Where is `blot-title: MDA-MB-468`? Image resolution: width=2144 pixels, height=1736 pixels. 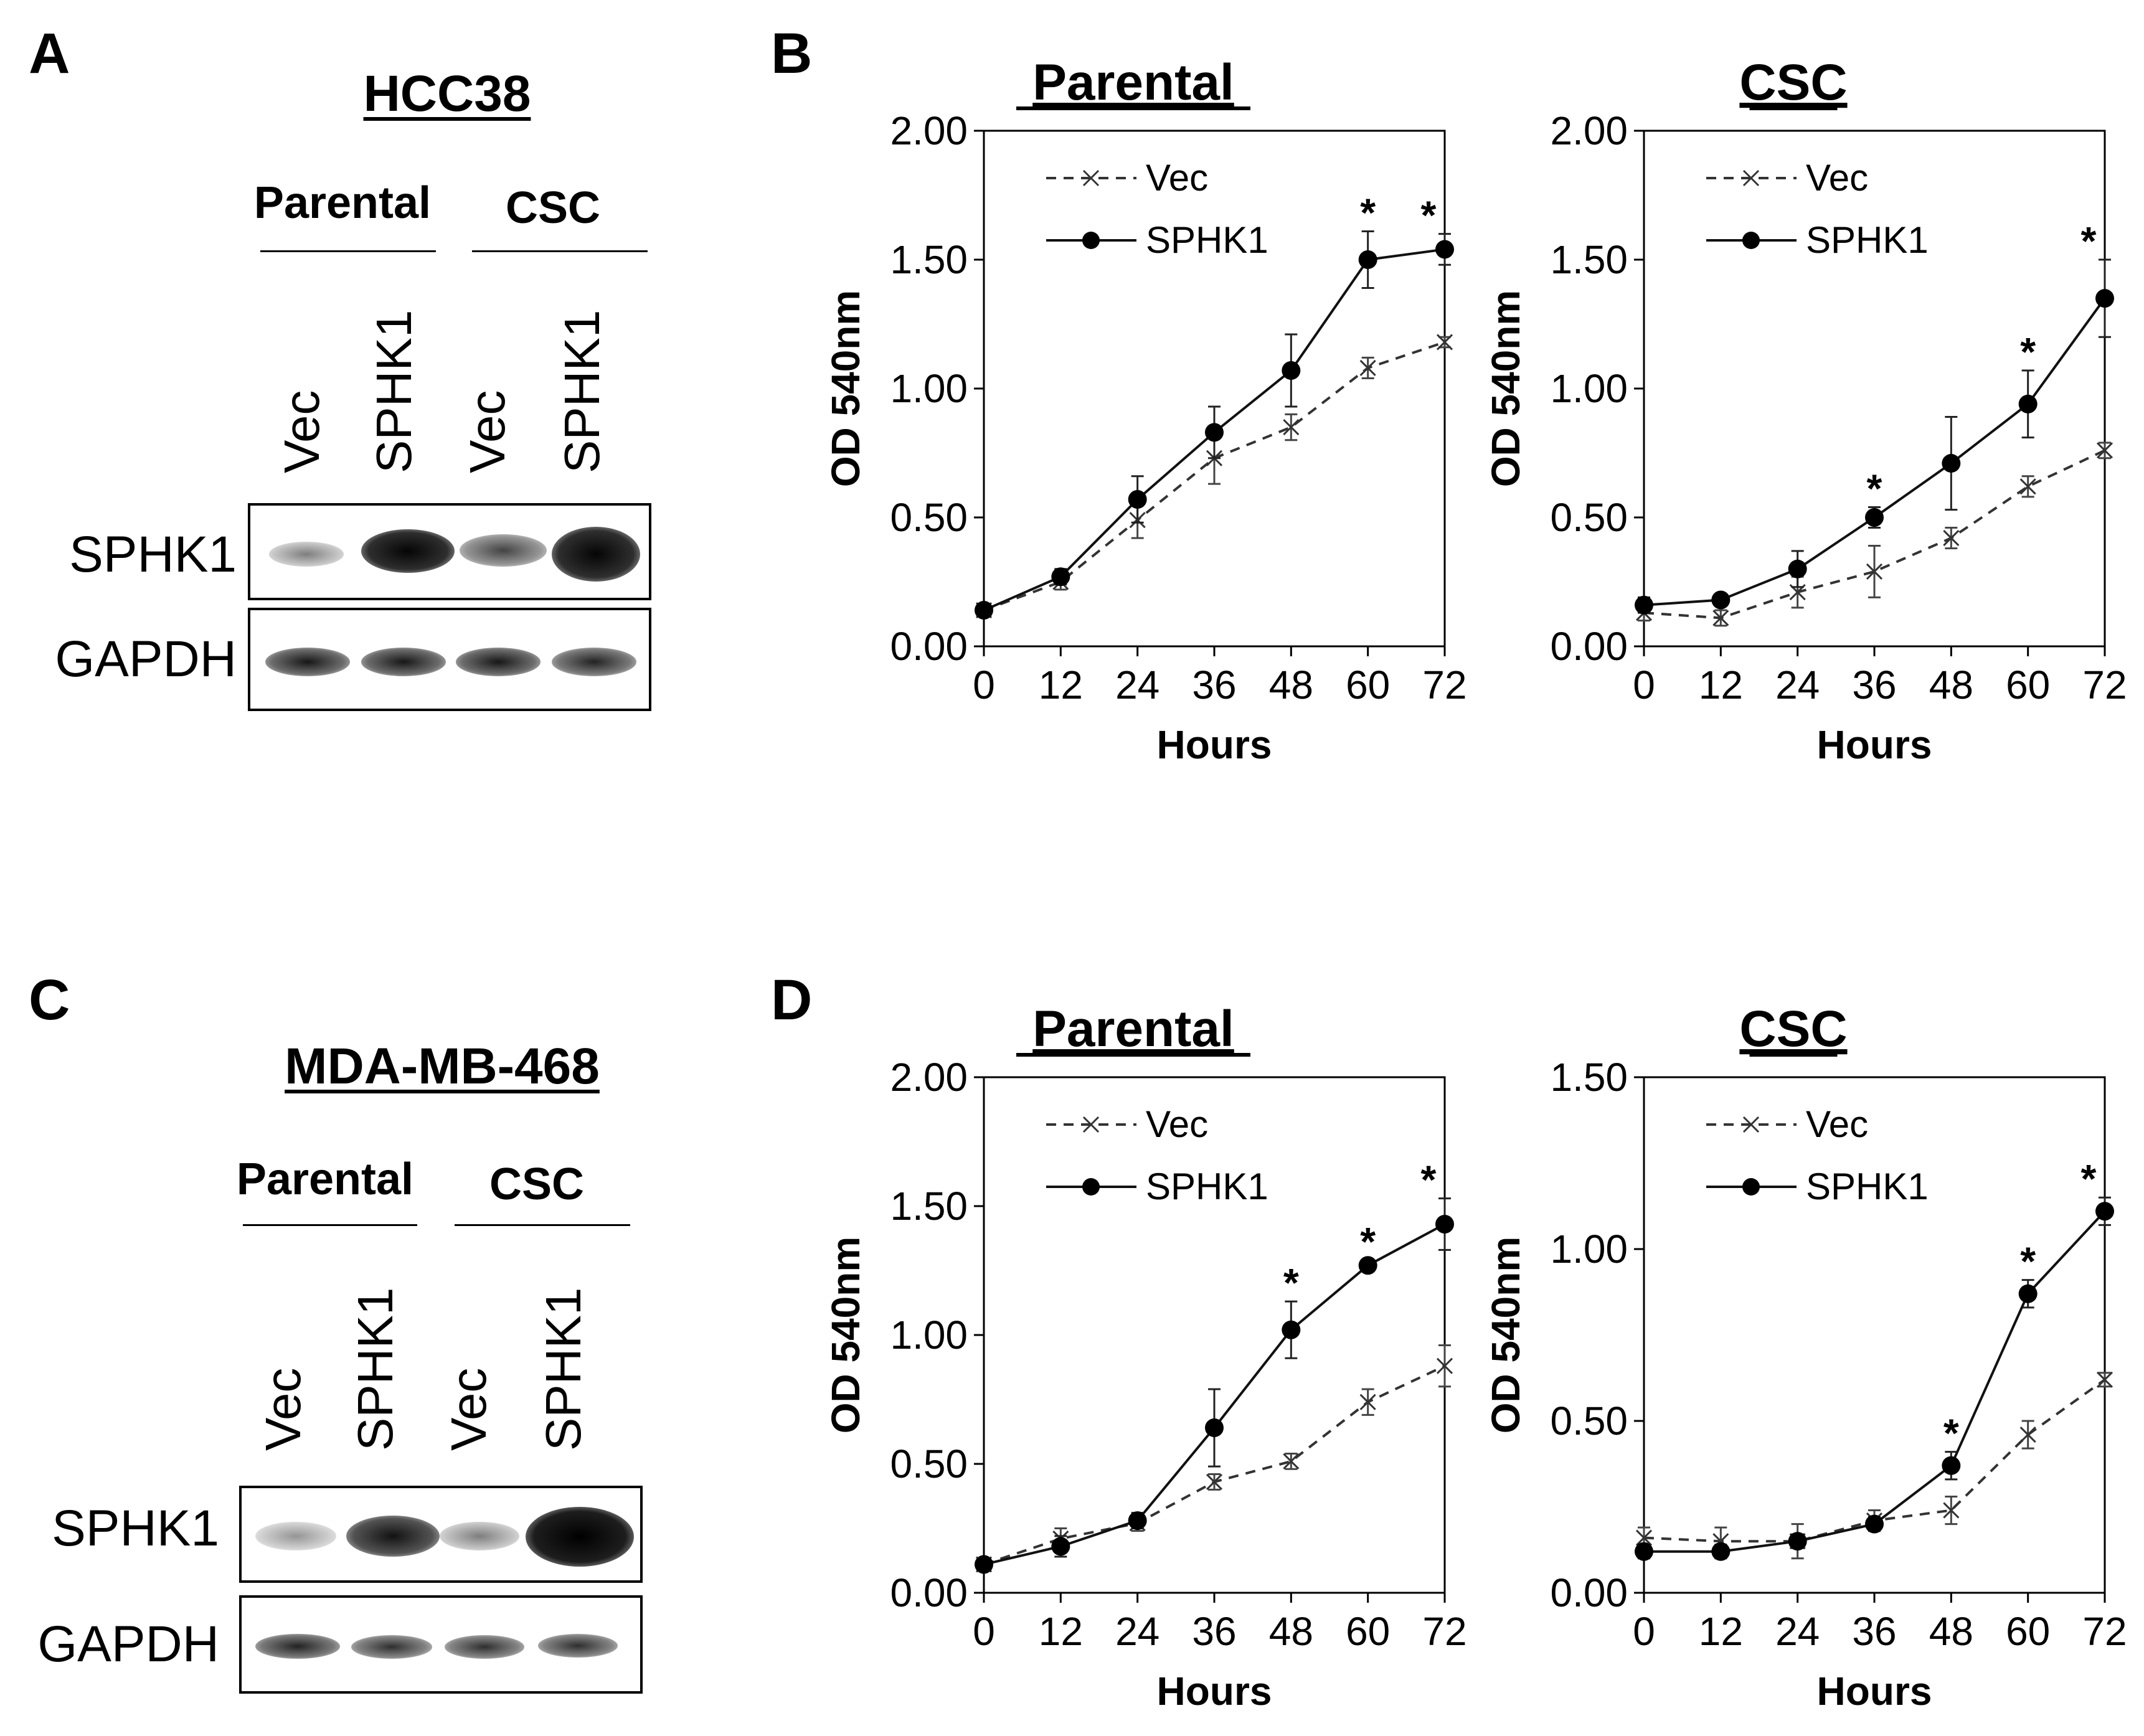 blot-title: MDA-MB-468 is located at coordinates (442, 1066).